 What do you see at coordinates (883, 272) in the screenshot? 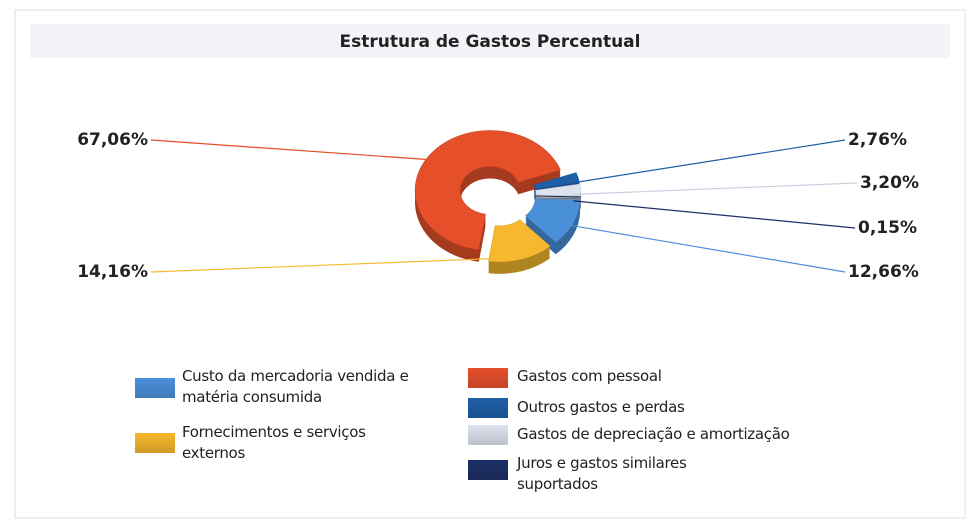
I see `data-label: 12,66%` at bounding box center [883, 272].